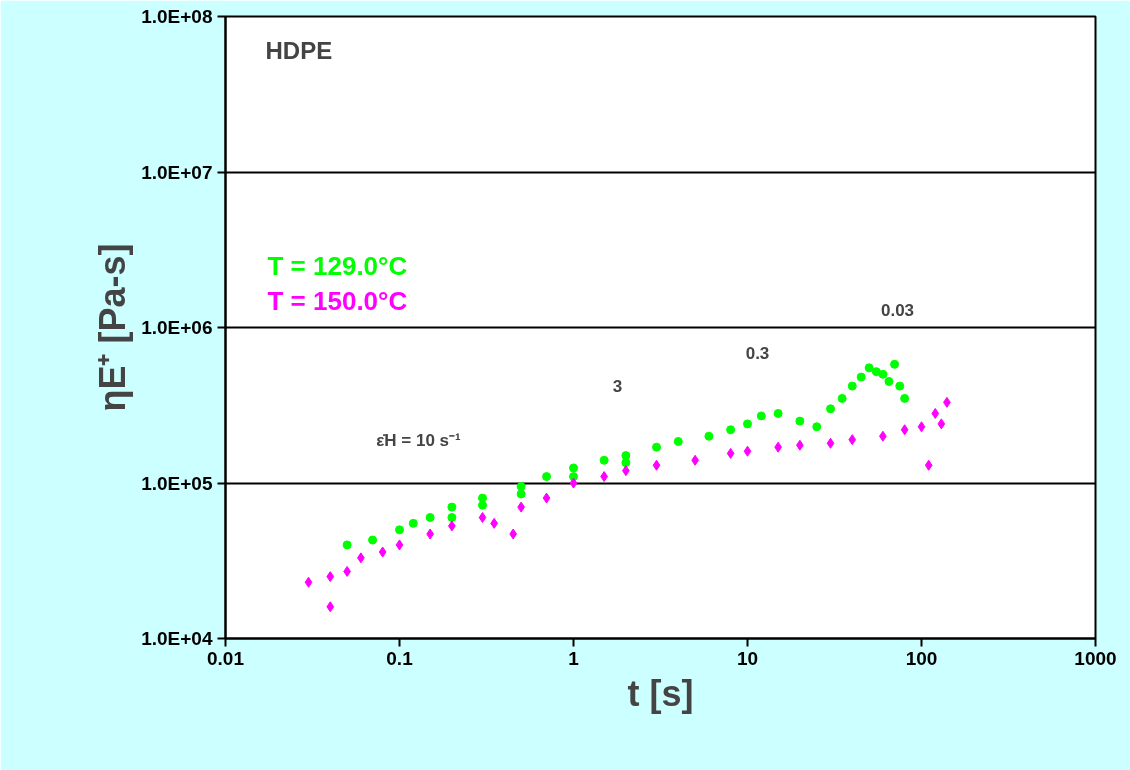  What do you see at coordinates (177, 16) in the screenshot?
I see `y-tick-label: 1.0E+08` at bounding box center [177, 16].